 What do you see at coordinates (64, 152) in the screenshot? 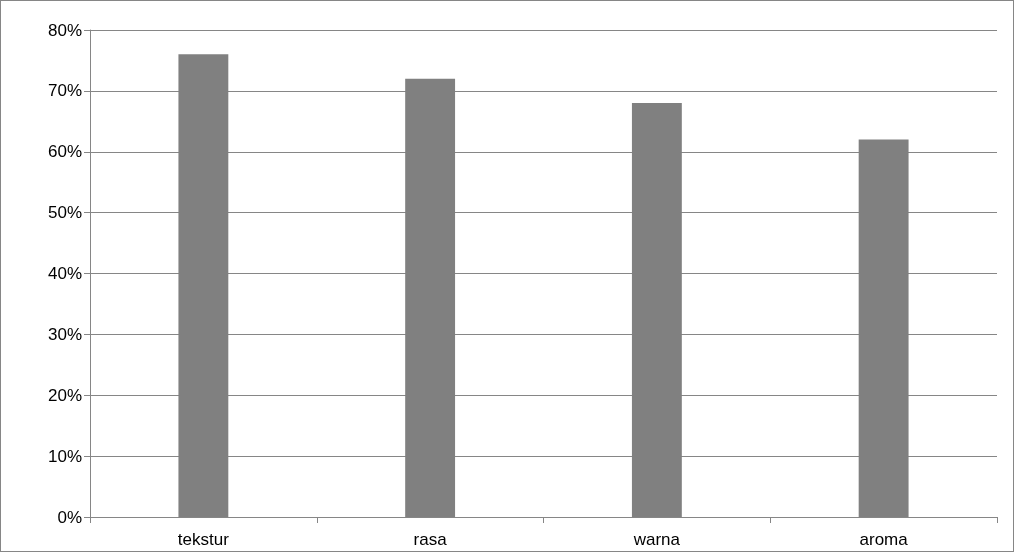
I see `y-tick-label: 60%` at bounding box center [64, 152].